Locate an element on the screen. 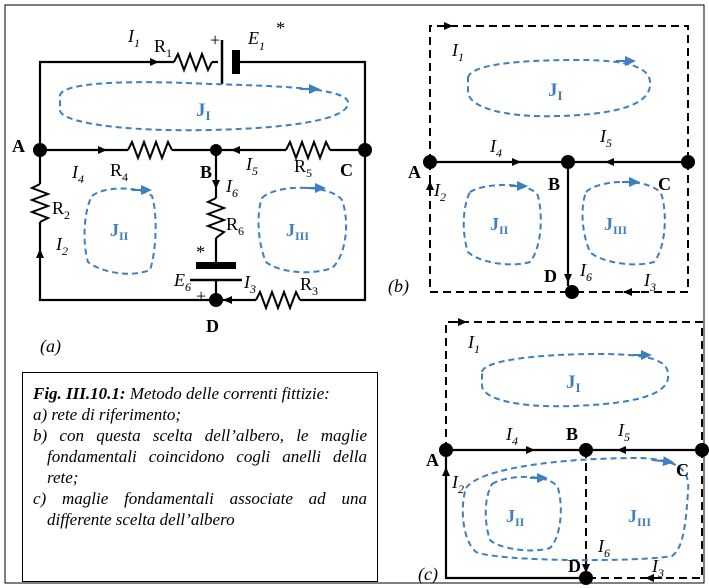 This screenshot has width=709, height=588. svg-text: R1 is located at coordinates (163, 48).